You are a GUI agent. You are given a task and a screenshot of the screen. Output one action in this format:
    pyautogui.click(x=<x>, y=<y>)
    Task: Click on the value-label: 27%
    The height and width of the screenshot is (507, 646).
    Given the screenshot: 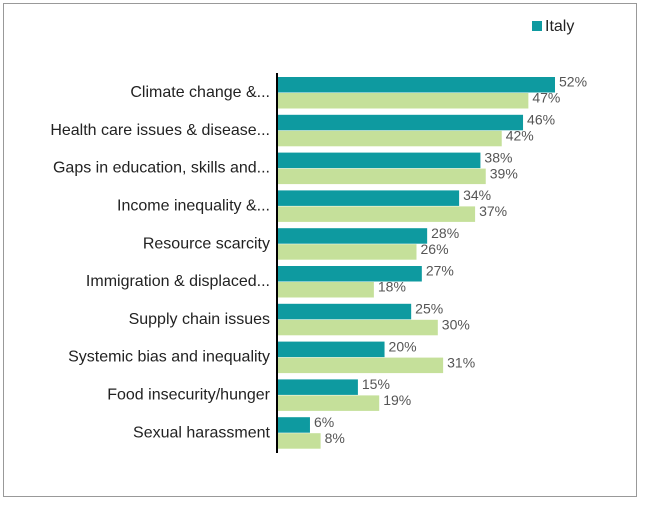 What is the action you would take?
    pyautogui.click(x=440, y=271)
    